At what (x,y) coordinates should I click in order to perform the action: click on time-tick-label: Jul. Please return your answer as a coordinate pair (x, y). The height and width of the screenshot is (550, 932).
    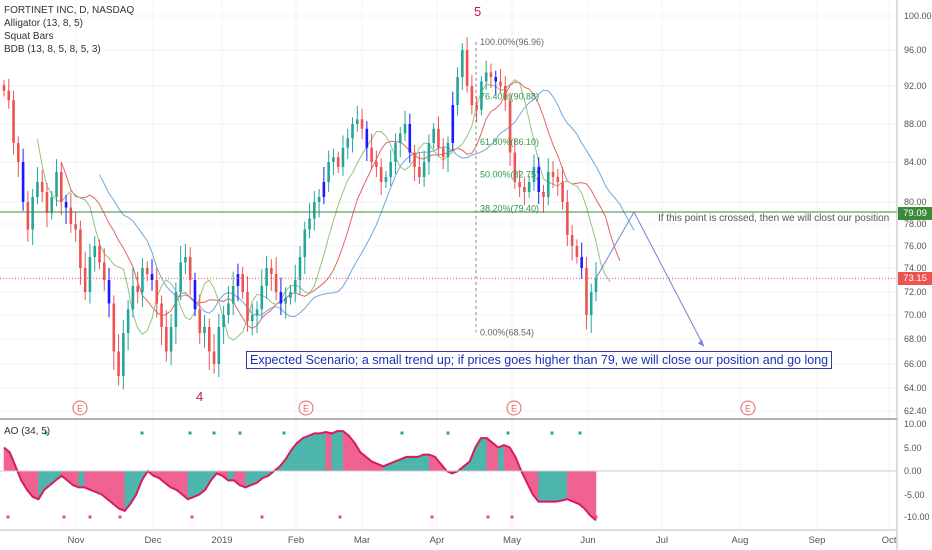
    Looking at the image, I should click on (662, 540).